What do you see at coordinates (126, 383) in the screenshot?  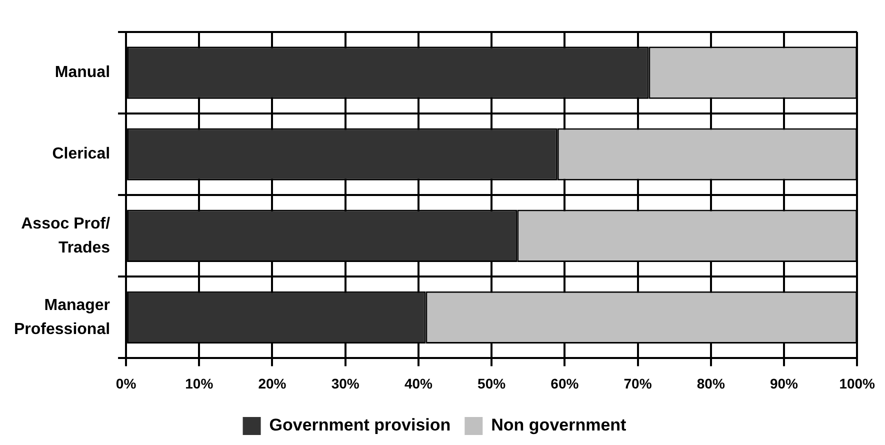 I see `x-tick-label: 0%` at bounding box center [126, 383].